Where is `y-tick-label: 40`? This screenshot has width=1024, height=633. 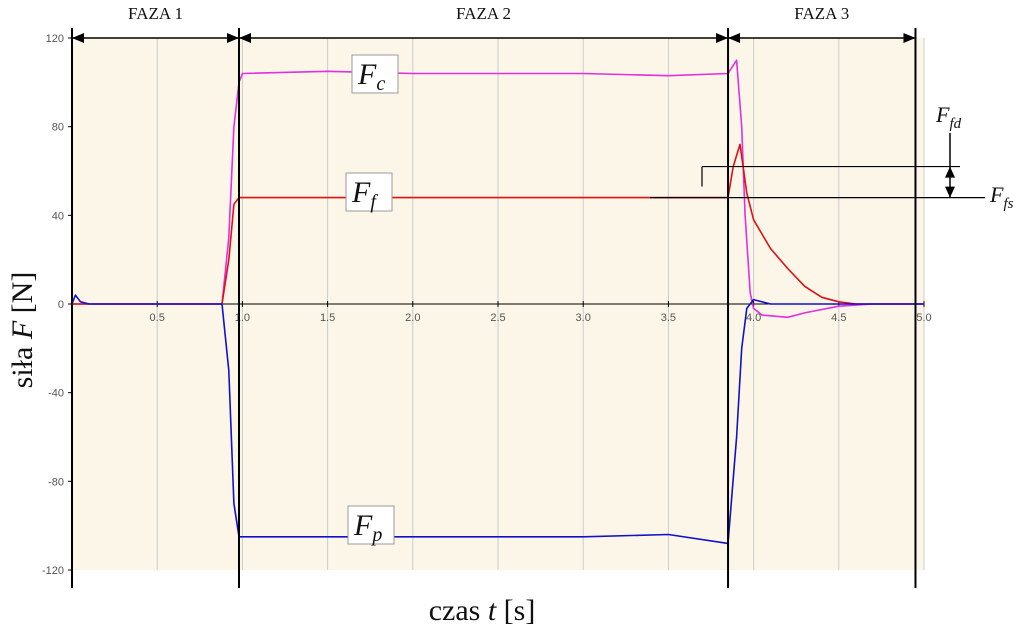 y-tick-label: 40 is located at coordinates (58, 216).